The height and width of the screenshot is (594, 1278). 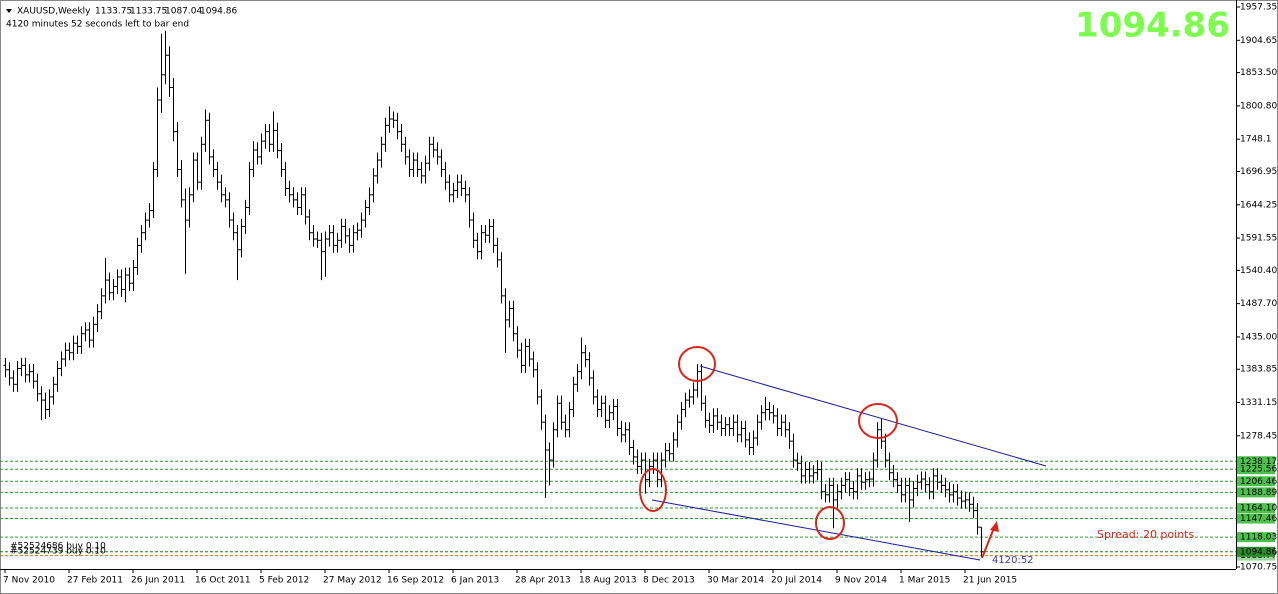 What do you see at coordinates (1145, 534) in the screenshot?
I see `spread-text: Spread: 20 points` at bounding box center [1145, 534].